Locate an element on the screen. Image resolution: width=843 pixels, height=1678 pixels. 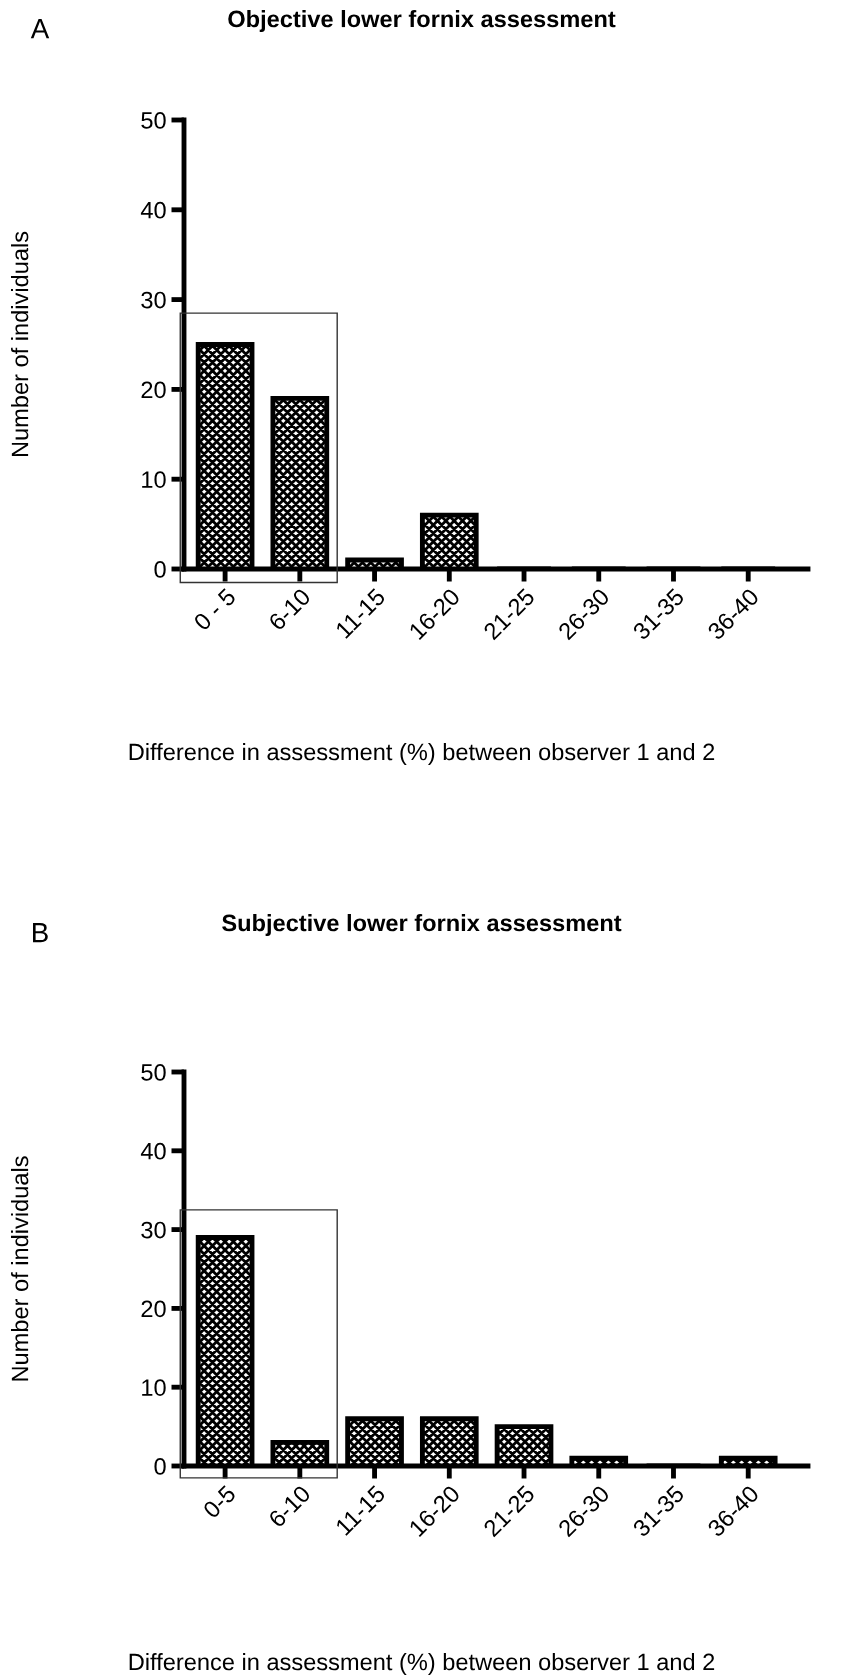
x-tick-label: 0 - 5 is located at coordinates (214, 609).